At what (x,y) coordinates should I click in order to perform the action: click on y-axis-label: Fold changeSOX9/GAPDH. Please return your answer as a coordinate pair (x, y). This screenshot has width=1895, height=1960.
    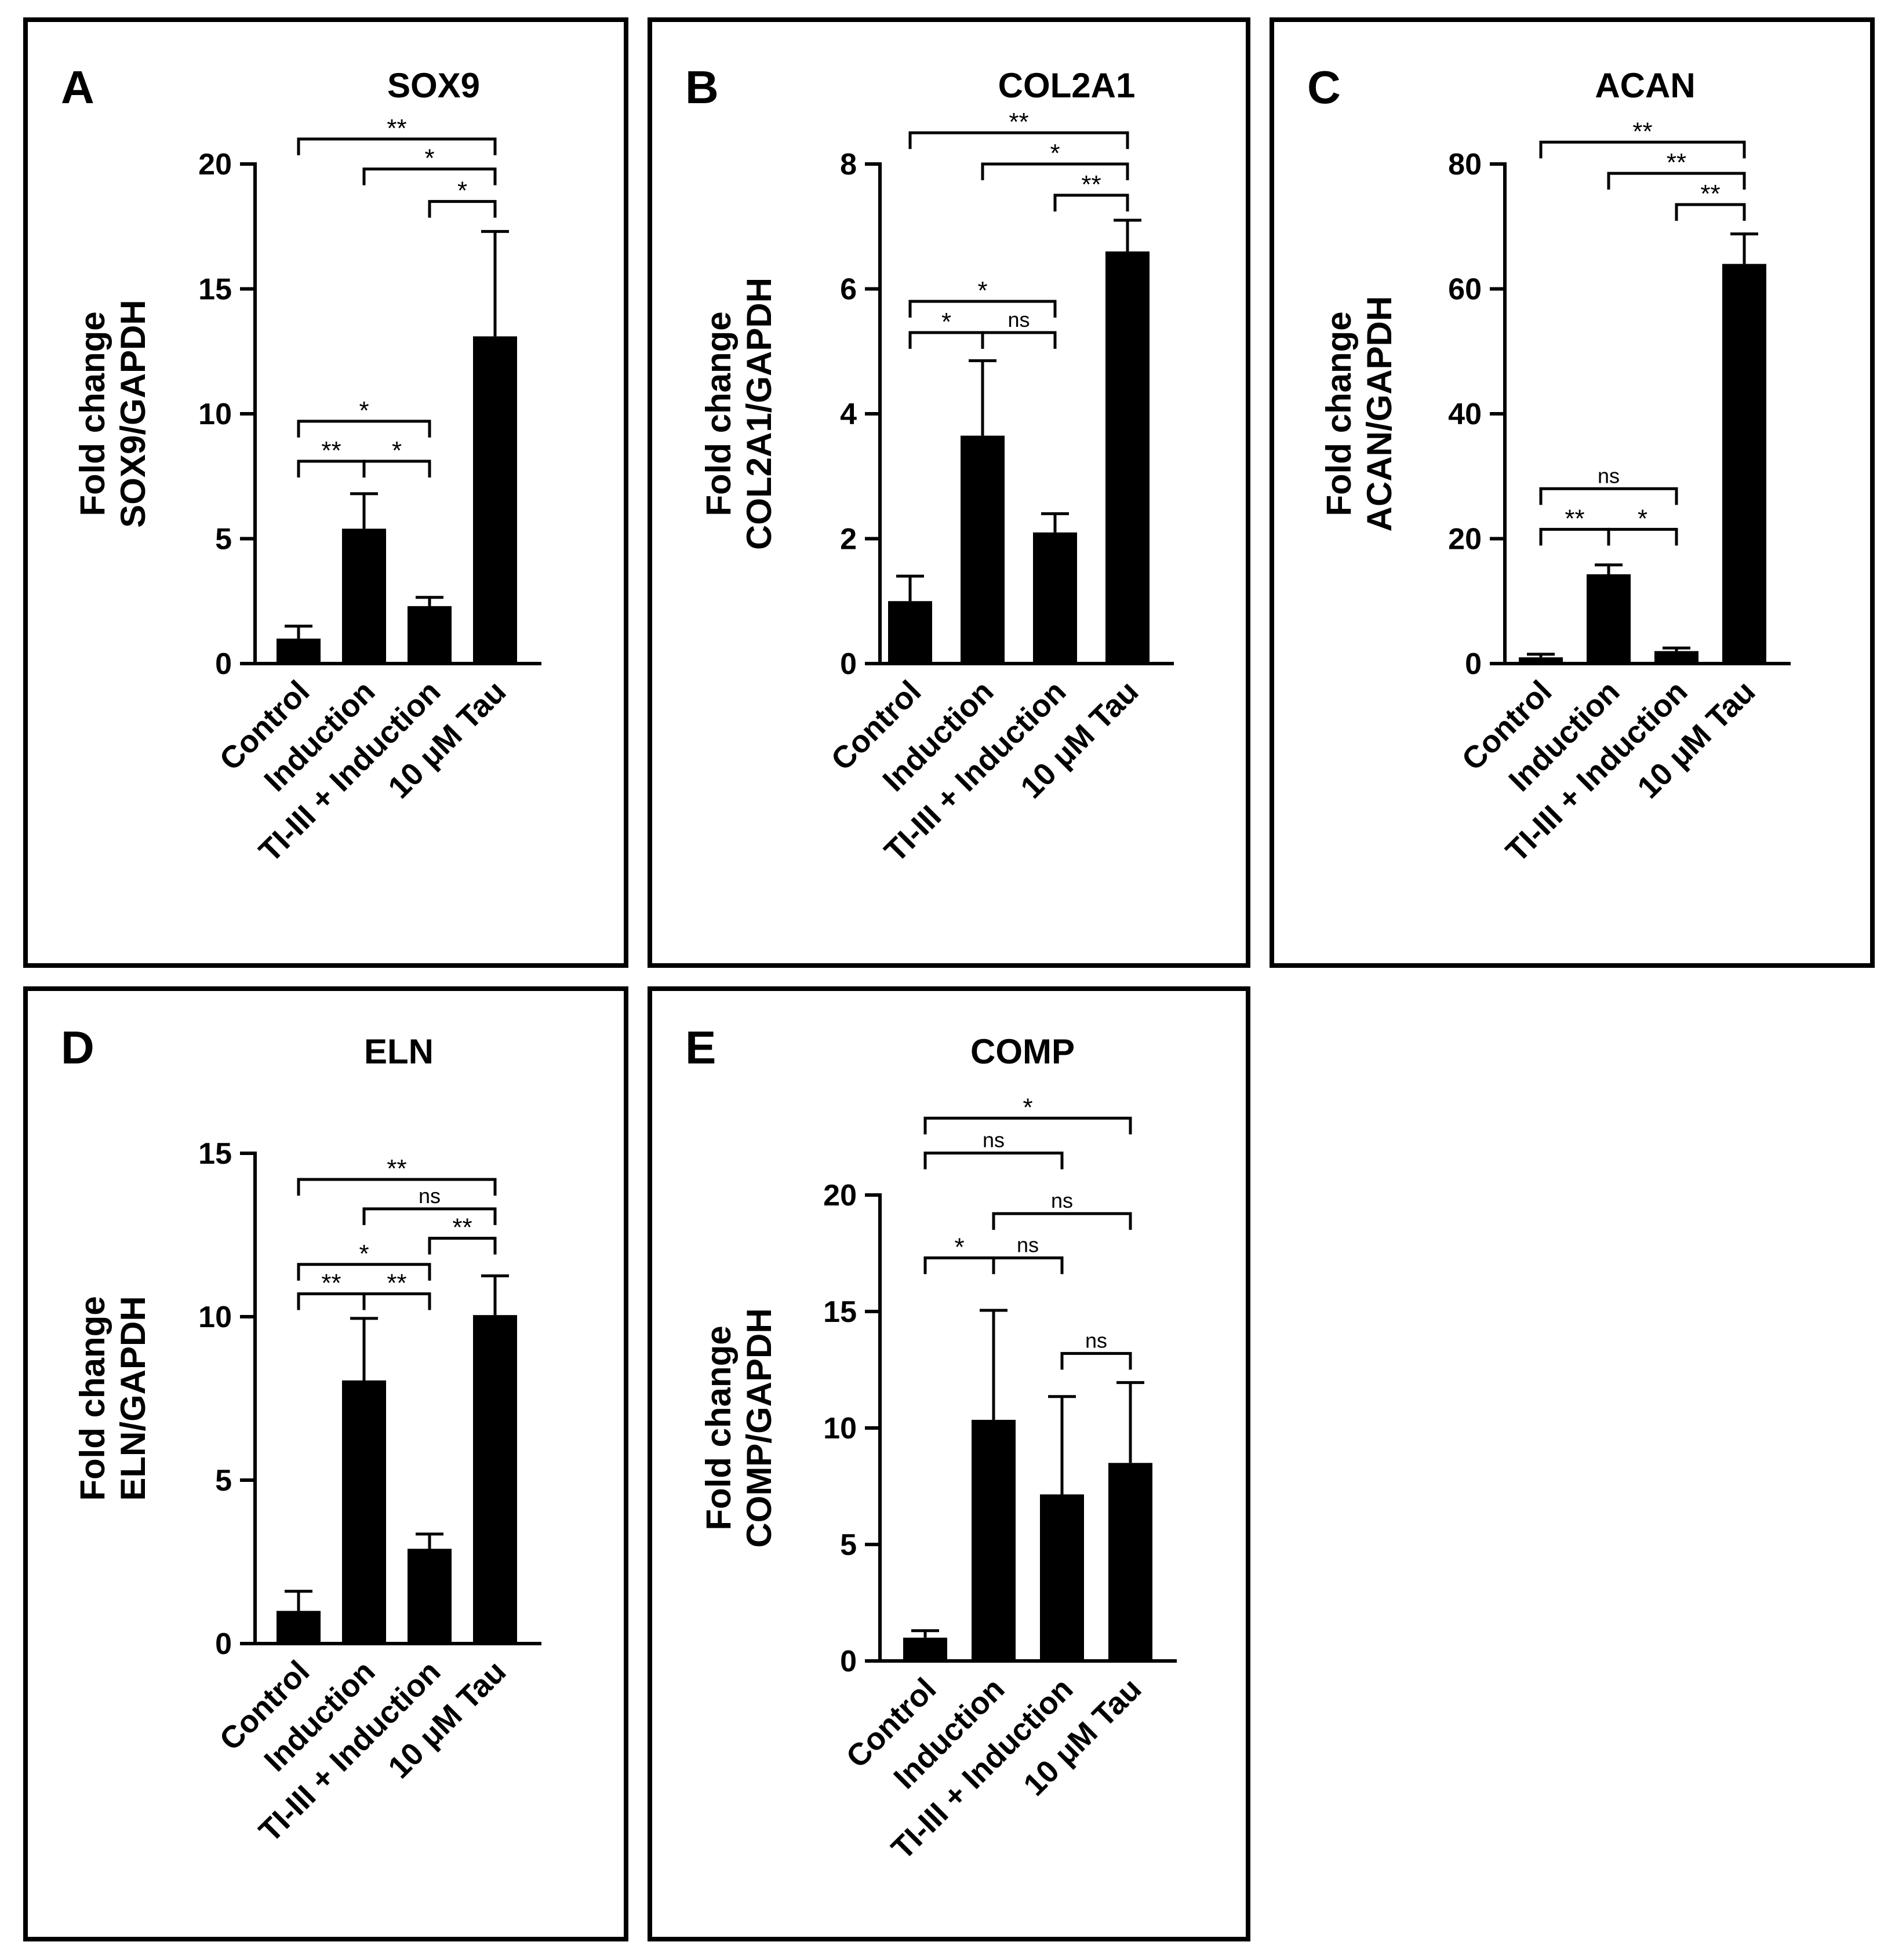
    Looking at the image, I should click on (112, 413).